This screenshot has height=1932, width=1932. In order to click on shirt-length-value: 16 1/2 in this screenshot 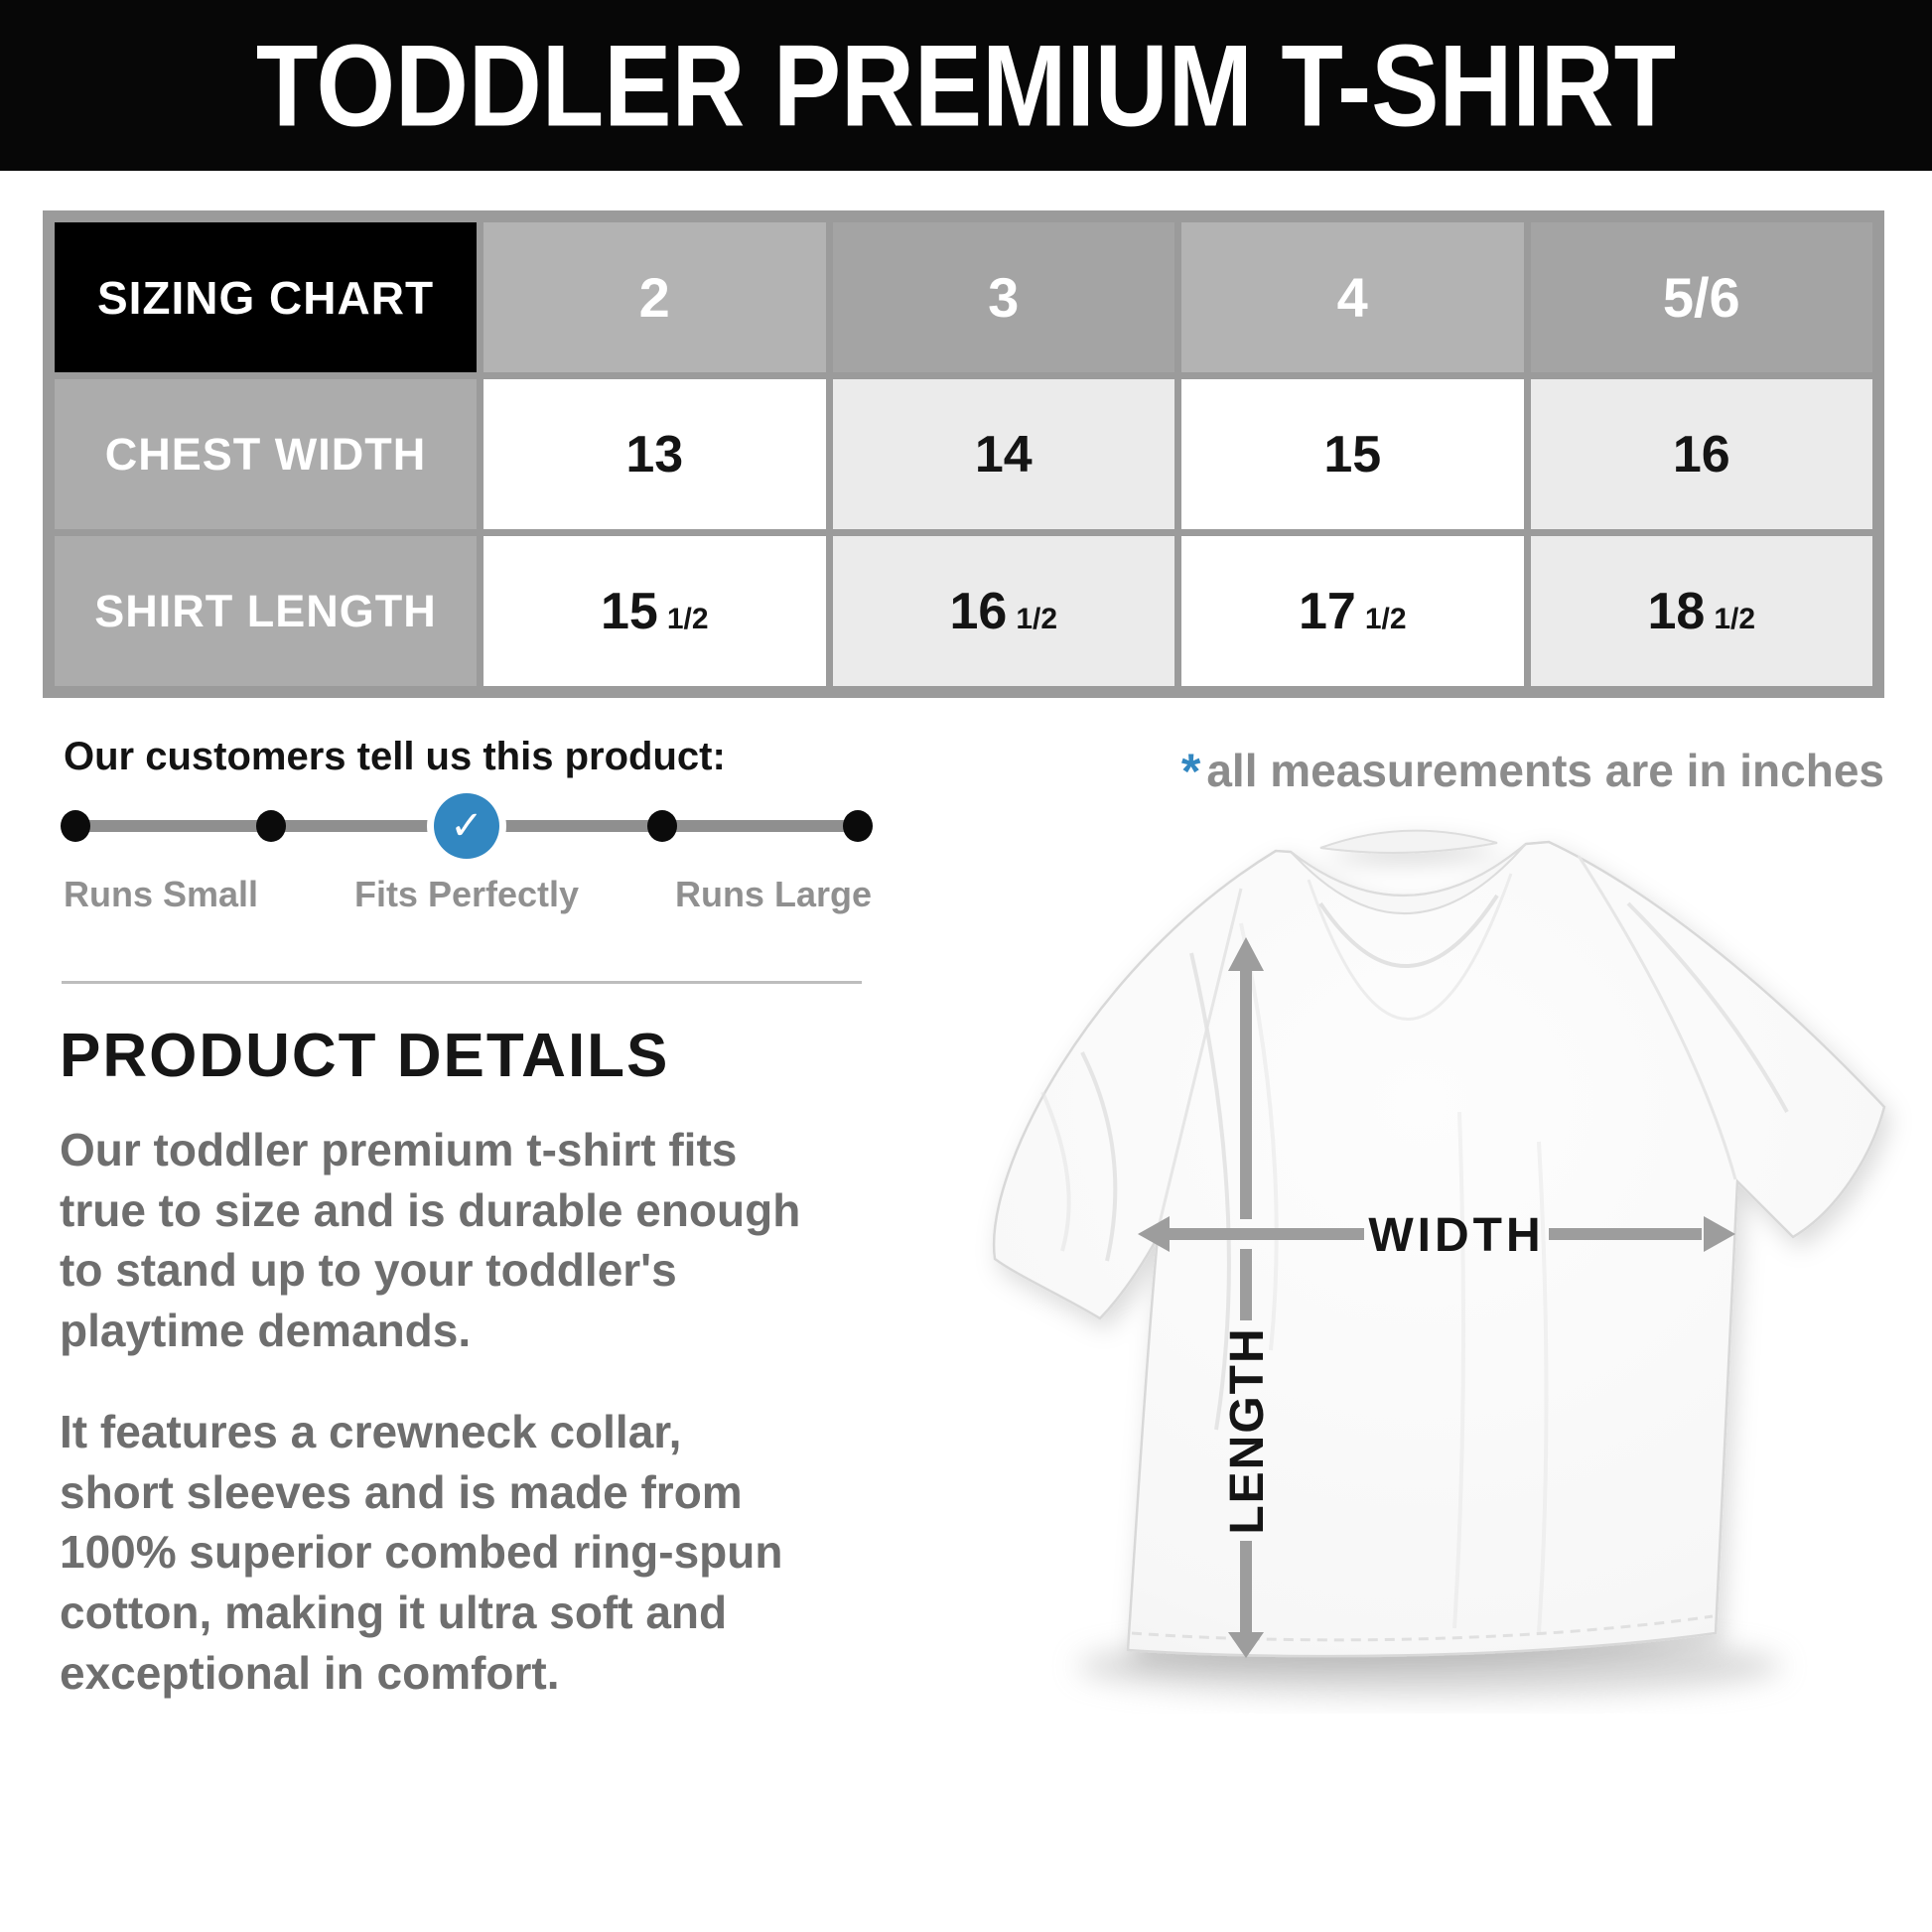, I will do `click(1003, 611)`.